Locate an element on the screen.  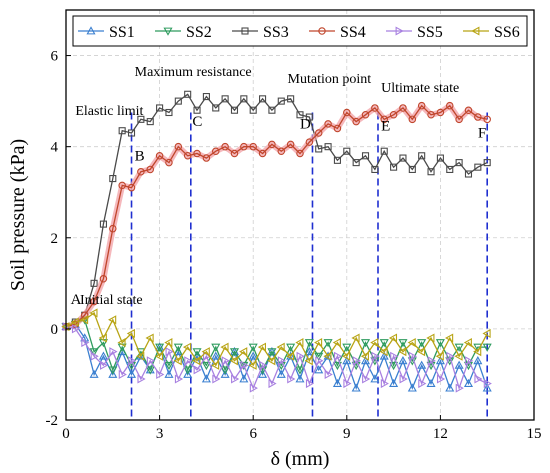
series-ss5 is located at coordinates (277, 357).